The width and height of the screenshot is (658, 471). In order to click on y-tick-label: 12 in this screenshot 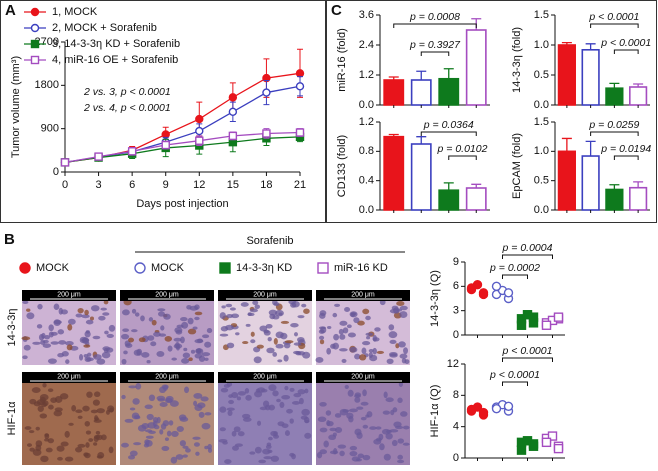, I will do `click(453, 364)`.